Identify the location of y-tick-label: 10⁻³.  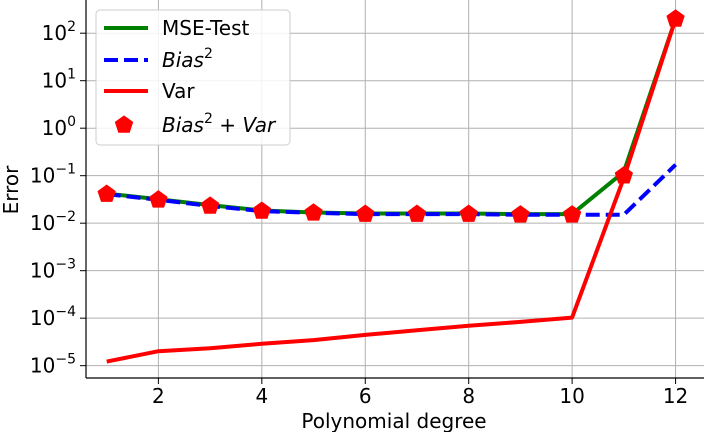
(53, 270).